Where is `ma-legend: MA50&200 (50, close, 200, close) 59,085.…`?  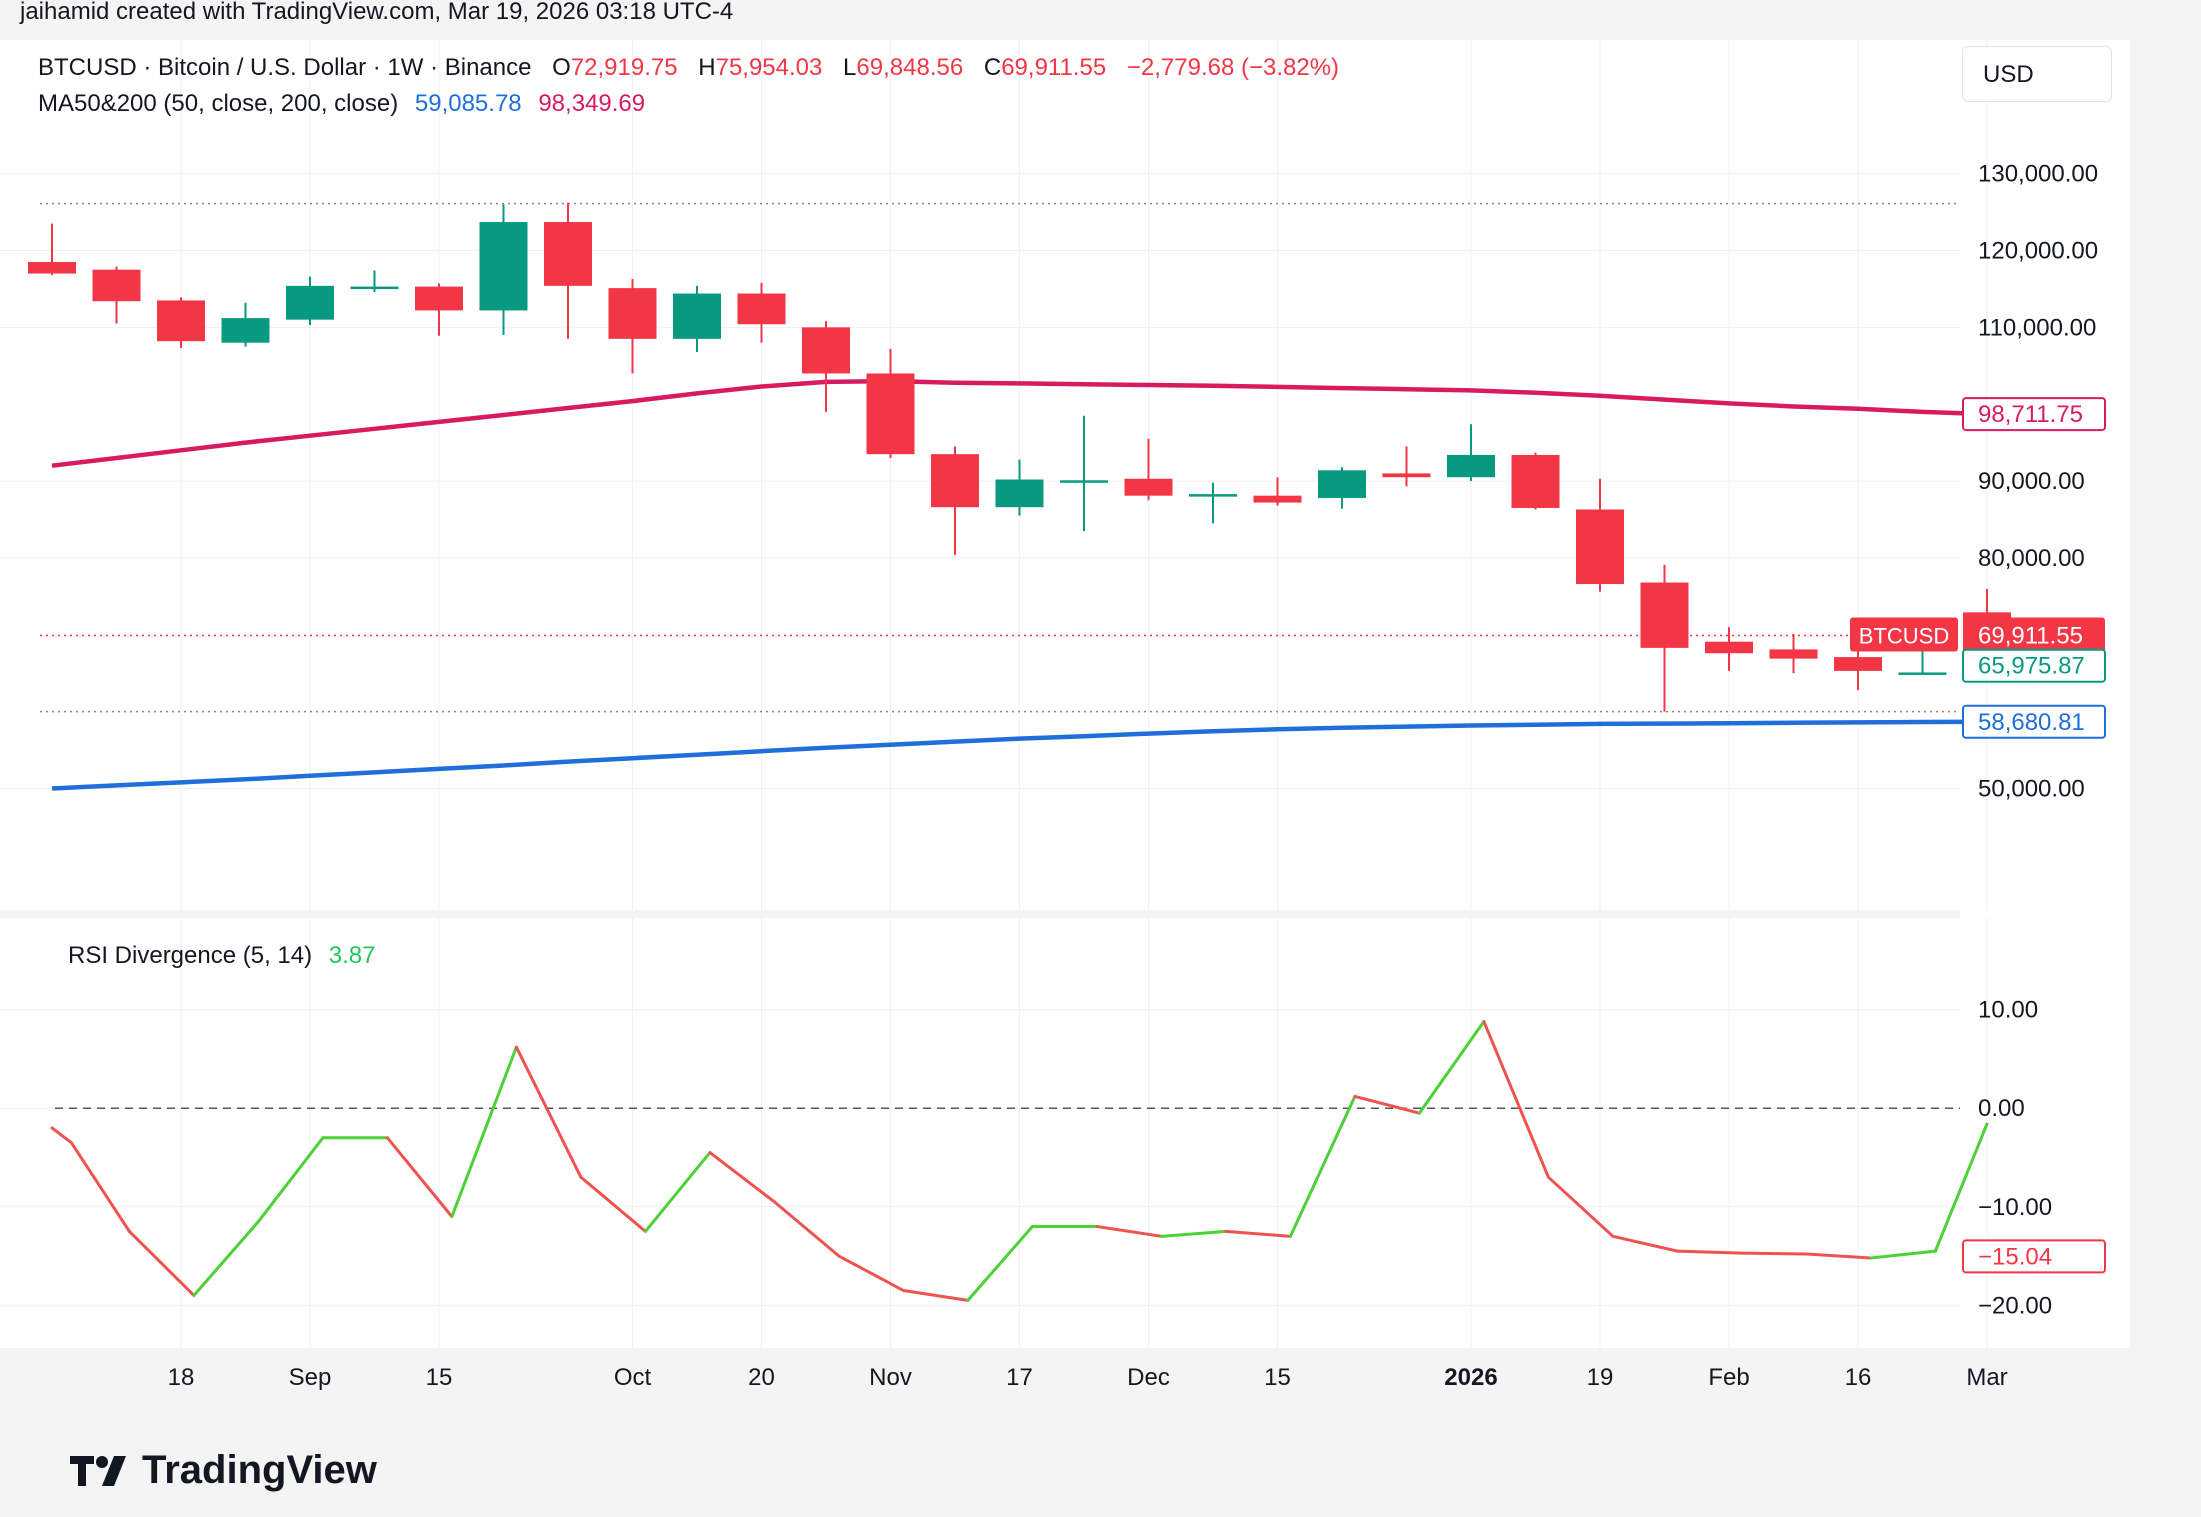 ma-legend: MA50&200 (50, close, 200, close) 59,085.… is located at coordinates (341, 104).